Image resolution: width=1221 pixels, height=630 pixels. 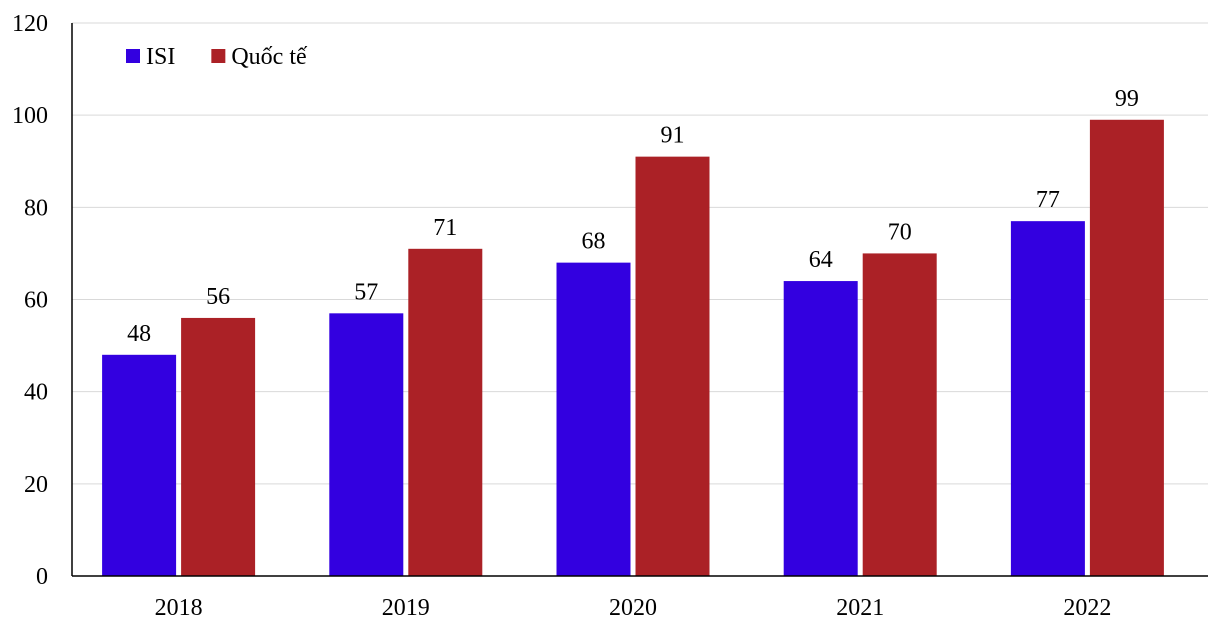 What do you see at coordinates (1127, 99) in the screenshot?
I see `data-label-quốc-tế-2022: 99` at bounding box center [1127, 99].